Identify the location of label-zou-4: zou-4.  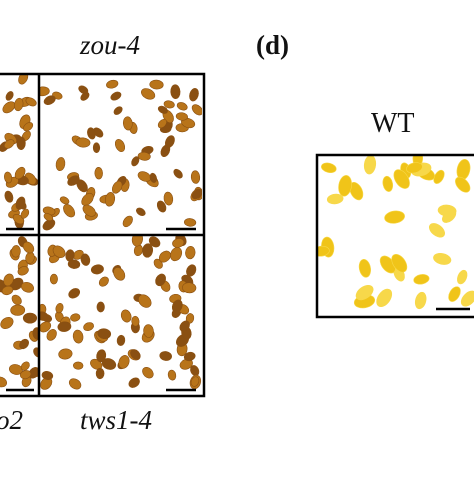
(110, 45).